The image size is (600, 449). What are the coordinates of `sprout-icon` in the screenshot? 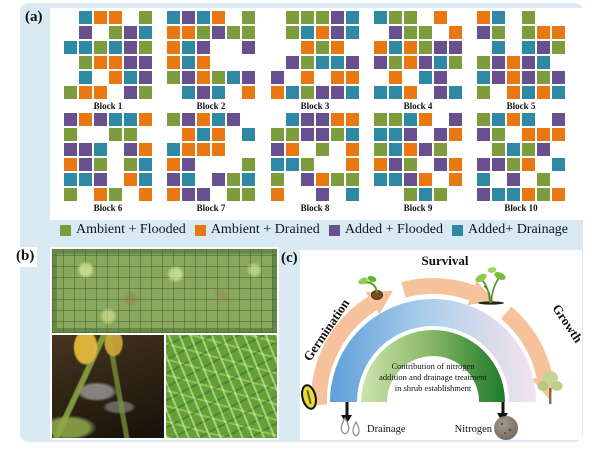 It's located at (370, 287).